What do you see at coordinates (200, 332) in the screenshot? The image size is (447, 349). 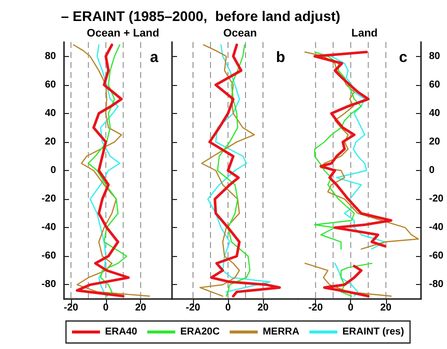 I see `legend-label: ERA20C` at bounding box center [200, 332].